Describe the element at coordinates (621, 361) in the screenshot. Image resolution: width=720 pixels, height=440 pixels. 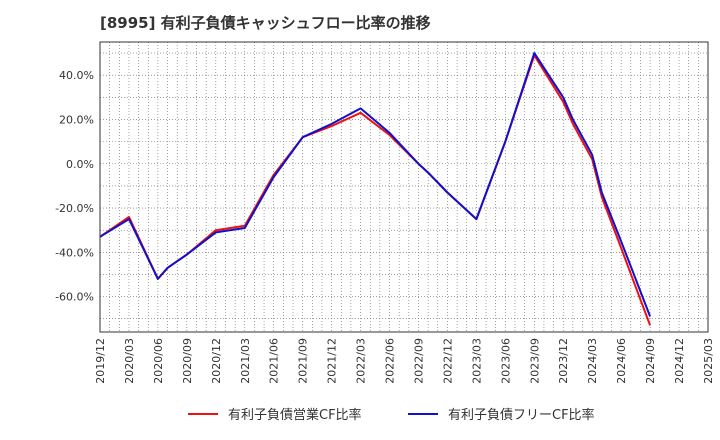
I see `x-tick-label: 2024/06` at that location.